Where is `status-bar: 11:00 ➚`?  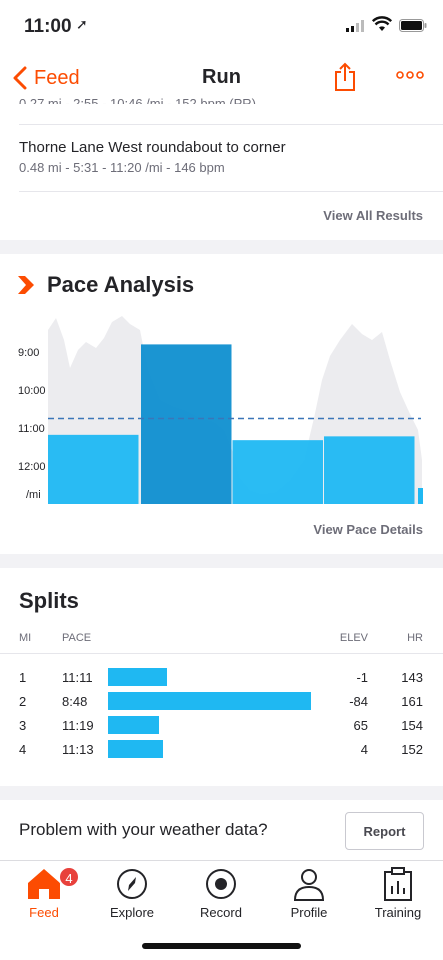
status-bar: 11:00 ➚ is located at coordinates (221, 28).